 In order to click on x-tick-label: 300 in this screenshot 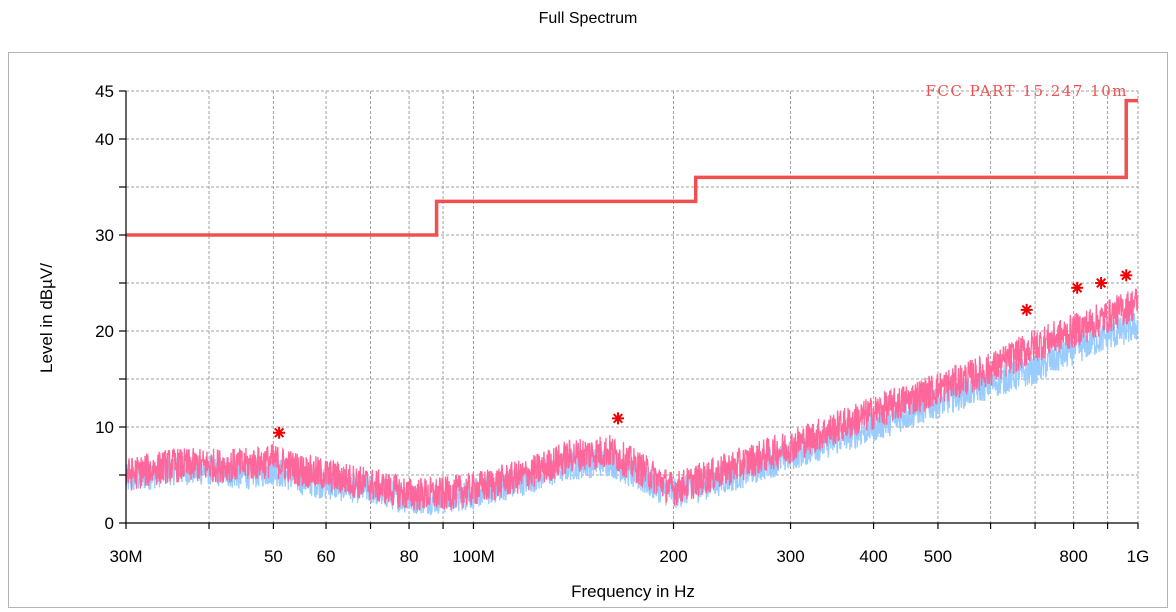, I will do `click(790, 556)`.